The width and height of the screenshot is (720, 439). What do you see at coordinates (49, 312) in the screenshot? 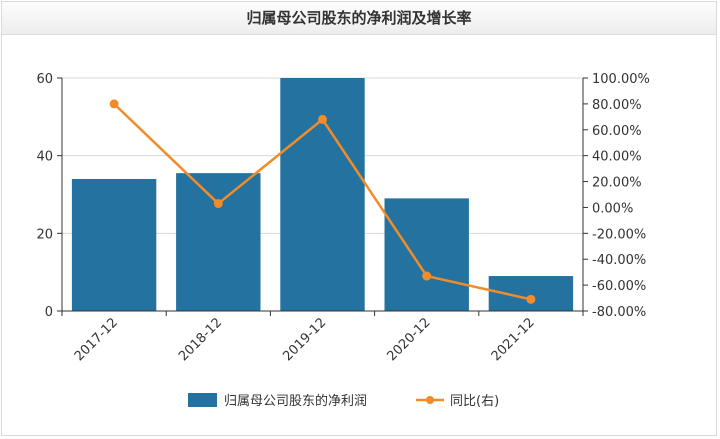
I see `left-tick-label: 0` at bounding box center [49, 312].